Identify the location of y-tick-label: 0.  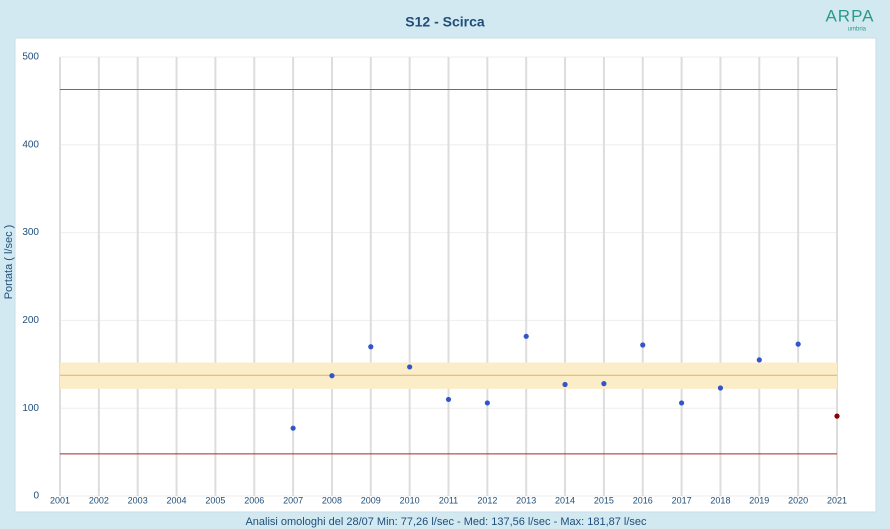
(36, 496).